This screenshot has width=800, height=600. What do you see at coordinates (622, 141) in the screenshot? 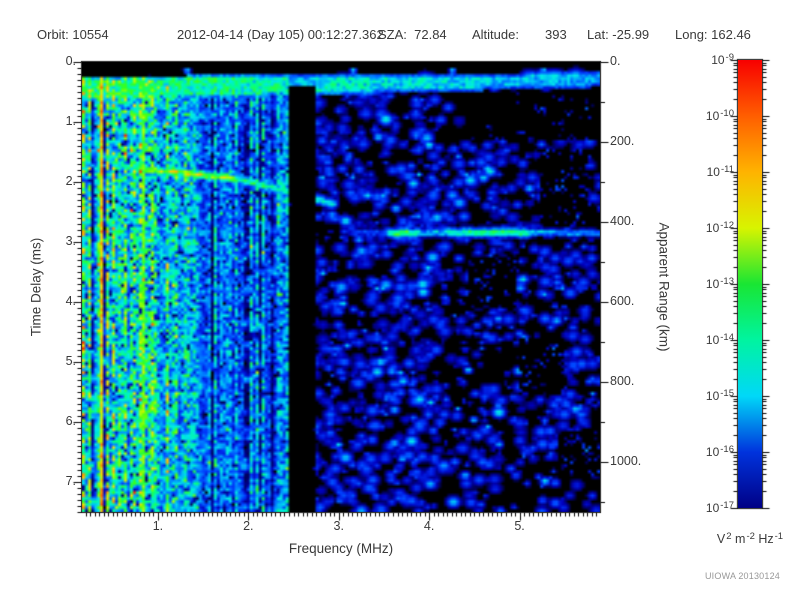
I see `right-tick-label: 200.` at bounding box center [622, 141].